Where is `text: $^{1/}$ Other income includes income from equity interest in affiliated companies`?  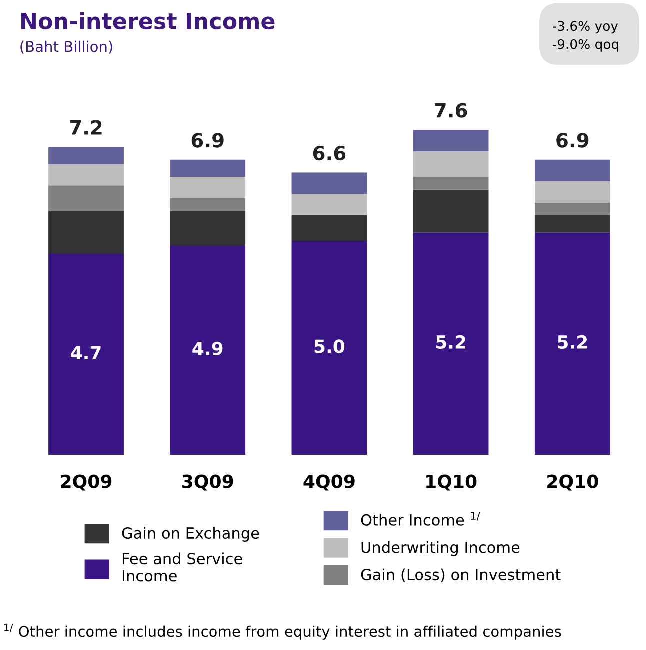 text: $^{1/}$ Other income includes income from equity interest in affiliated companies is located at coordinates (283, 632).